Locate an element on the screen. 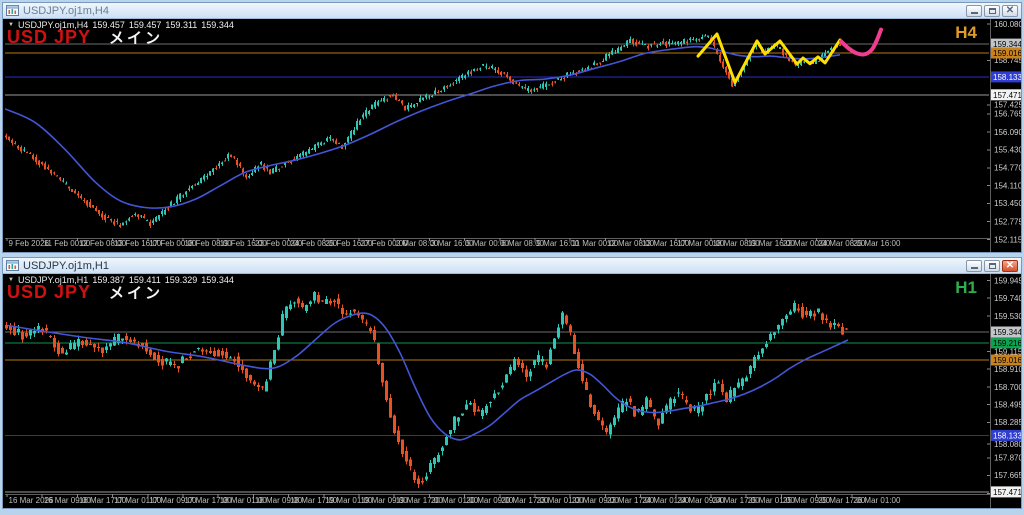 The width and height of the screenshot is (1024, 515). svg-text: 23 Mar 00:00 is located at coordinates (807, 243).